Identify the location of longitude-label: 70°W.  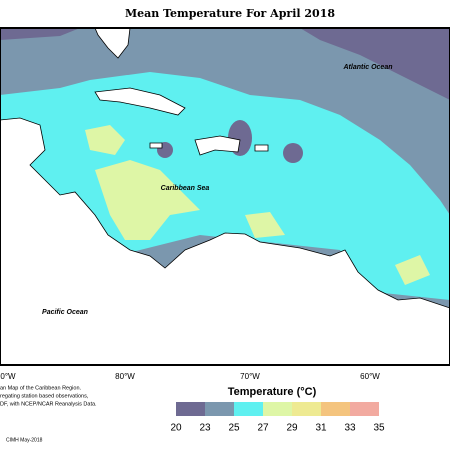
(250, 376).